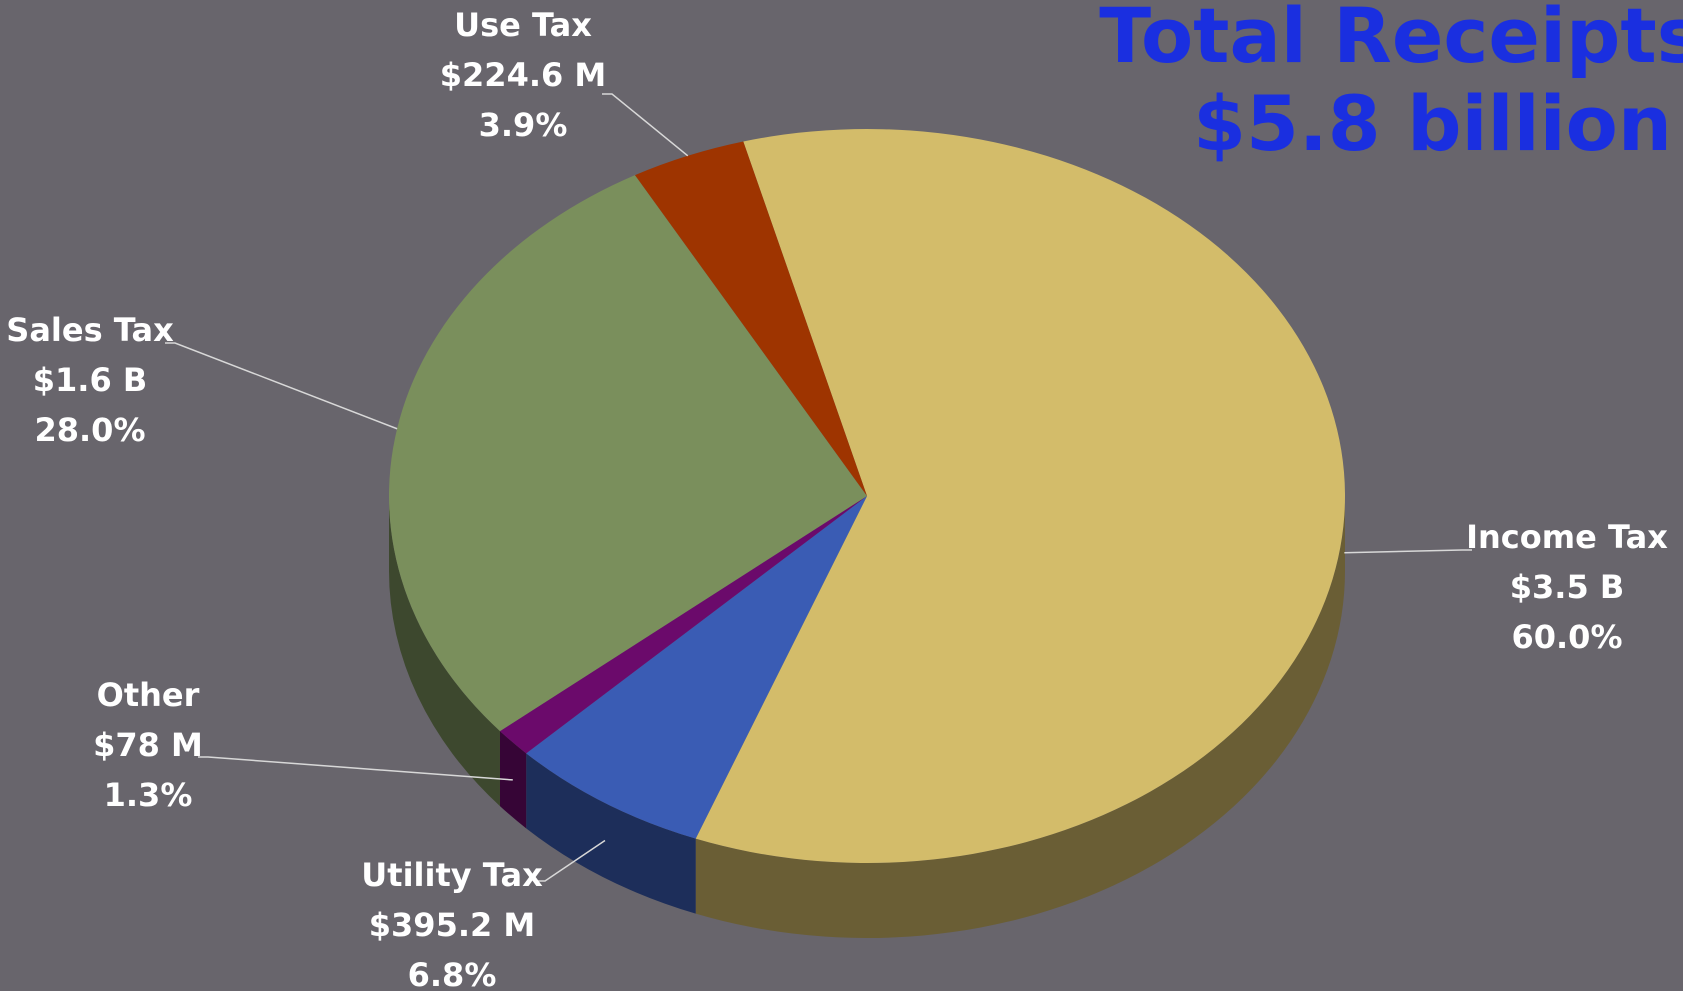 The width and height of the screenshot is (1683, 991). What do you see at coordinates (452, 973) in the screenshot?
I see `value-label: 6.8%` at bounding box center [452, 973].